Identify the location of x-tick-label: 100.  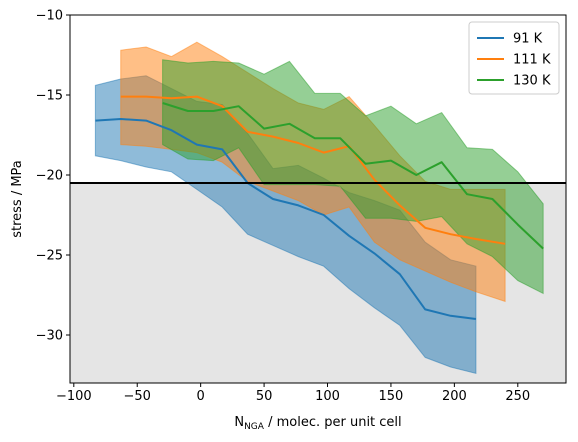
(327, 396).